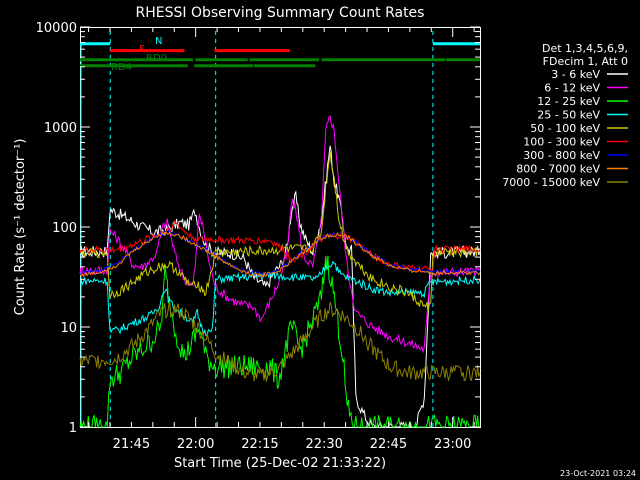 The image size is (640, 480). I want to click on y-axis-label: Count Rate (s⁻¹ detector⁻¹), so click(20, 227).